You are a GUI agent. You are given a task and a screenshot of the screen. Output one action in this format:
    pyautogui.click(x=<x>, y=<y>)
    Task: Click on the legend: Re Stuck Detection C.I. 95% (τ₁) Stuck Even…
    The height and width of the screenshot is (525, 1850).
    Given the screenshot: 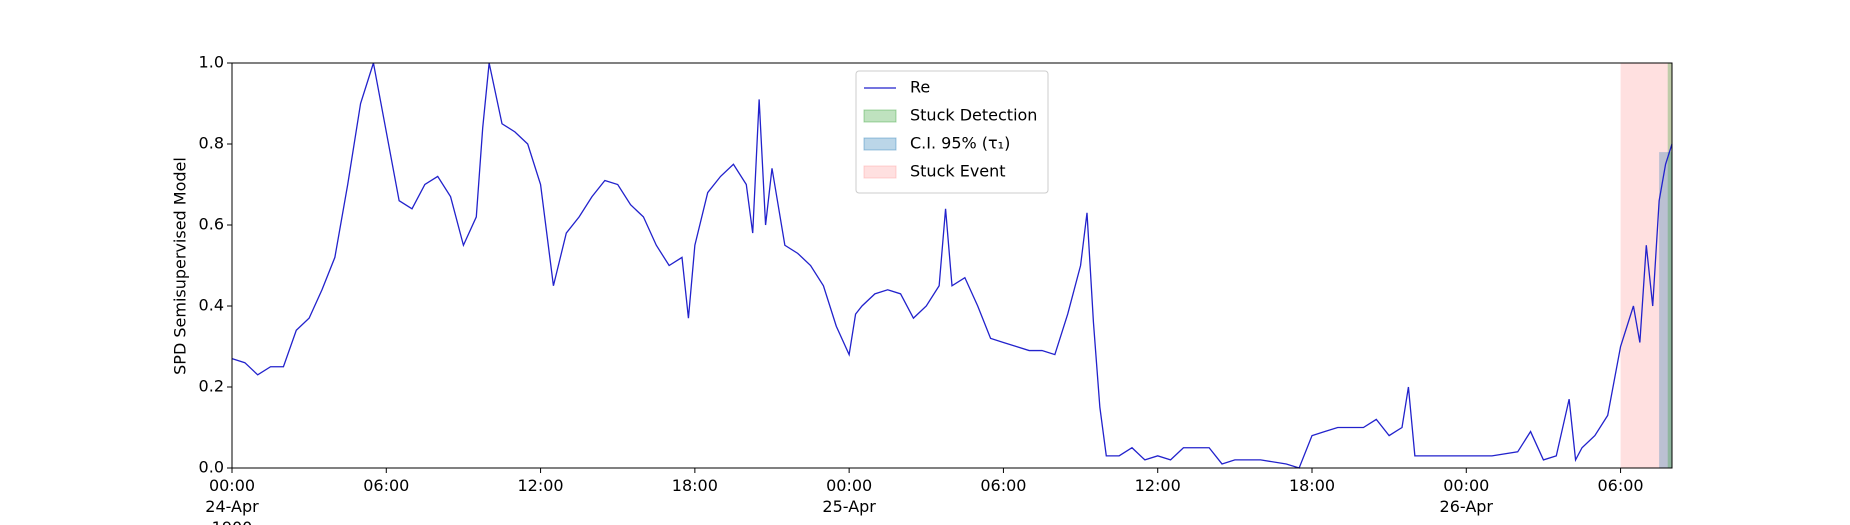 What is the action you would take?
    pyautogui.click(x=952, y=132)
    